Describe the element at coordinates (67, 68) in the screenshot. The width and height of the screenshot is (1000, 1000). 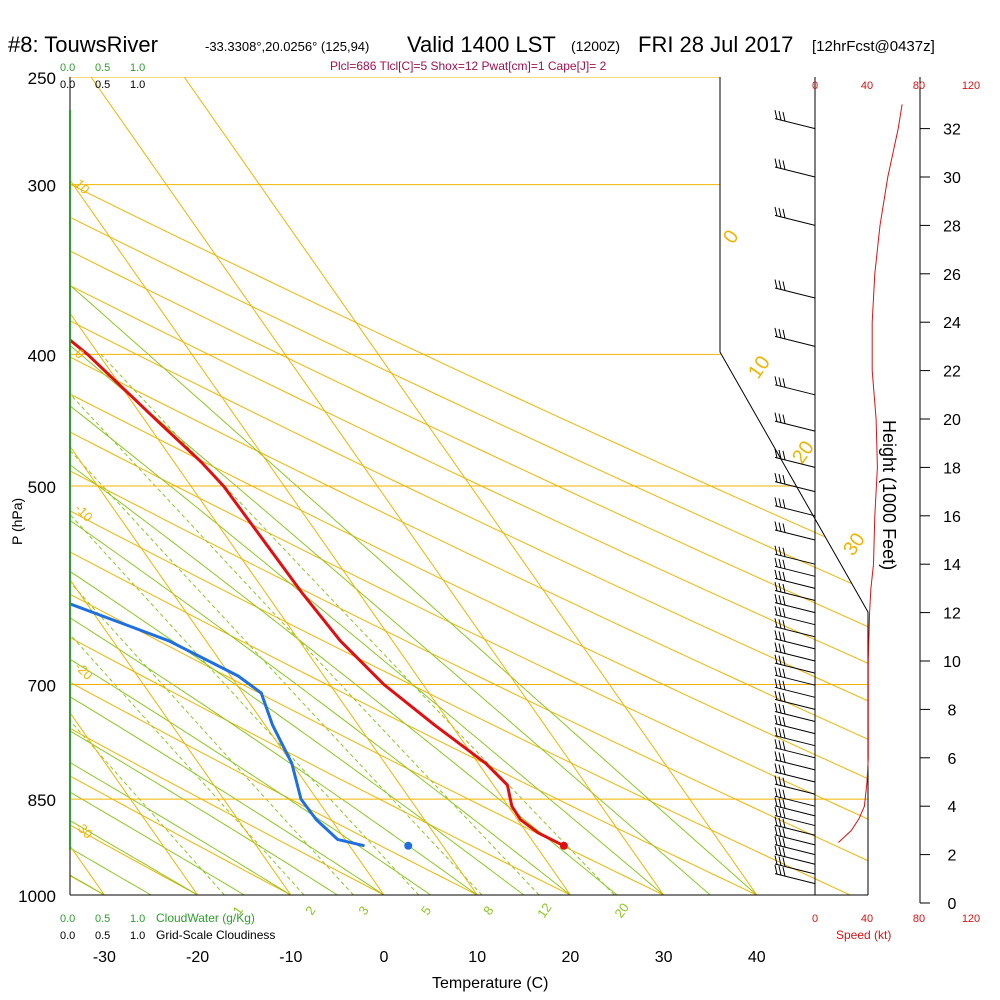
I see `cloudwater-scale-top-0: 0.0` at that location.